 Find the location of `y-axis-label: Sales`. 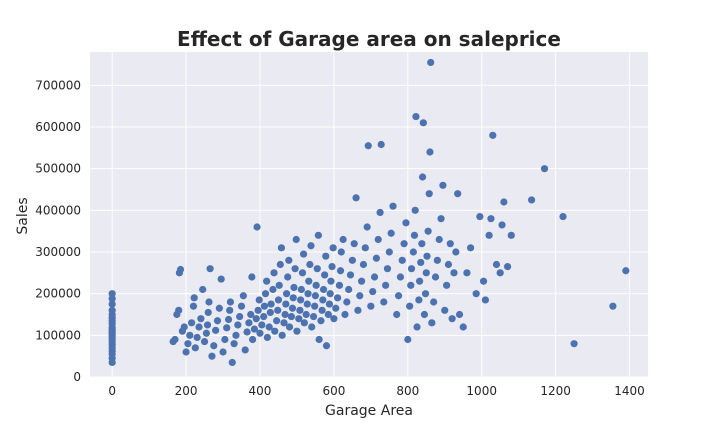

y-axis-label: Sales is located at coordinates (23, 215).